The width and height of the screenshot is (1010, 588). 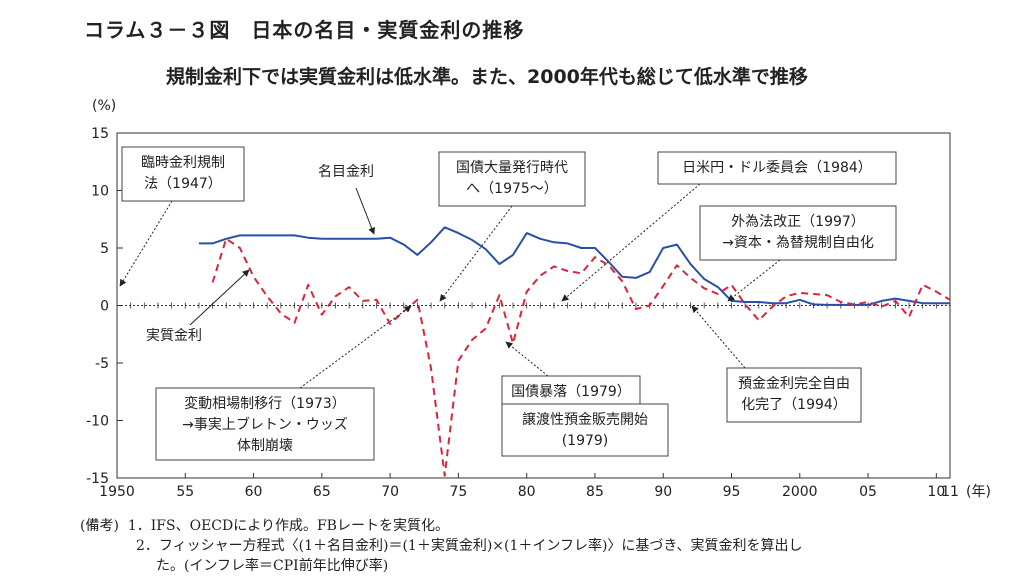 What do you see at coordinates (146, 243) in the screenshot?
I see `leader-1947` at bounding box center [146, 243].